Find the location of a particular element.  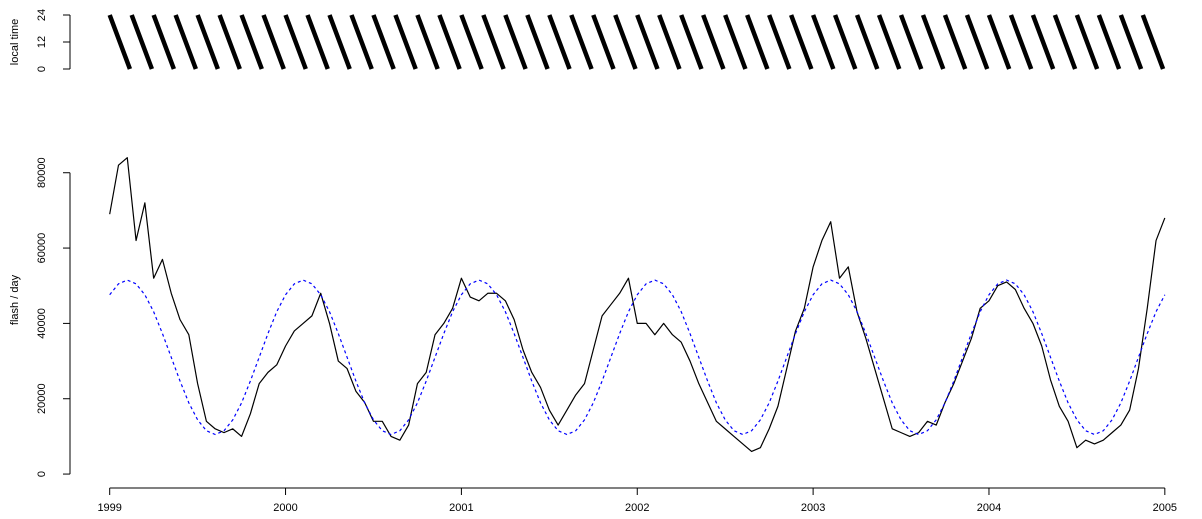

x-tick-label: 2002 is located at coordinates (637, 508).